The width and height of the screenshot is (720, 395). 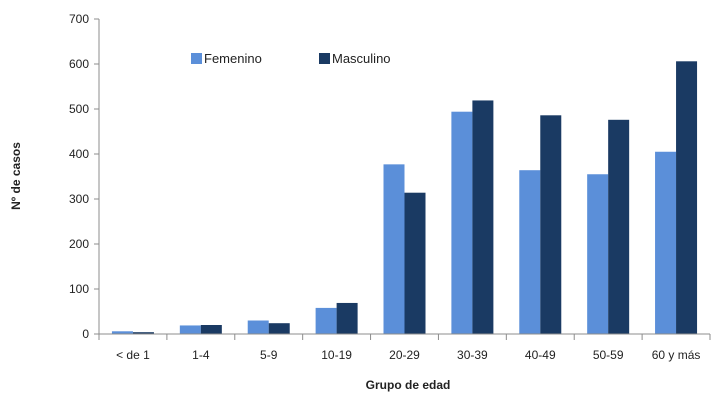 I want to click on y-tick-label: 200, so click(x=79, y=244).